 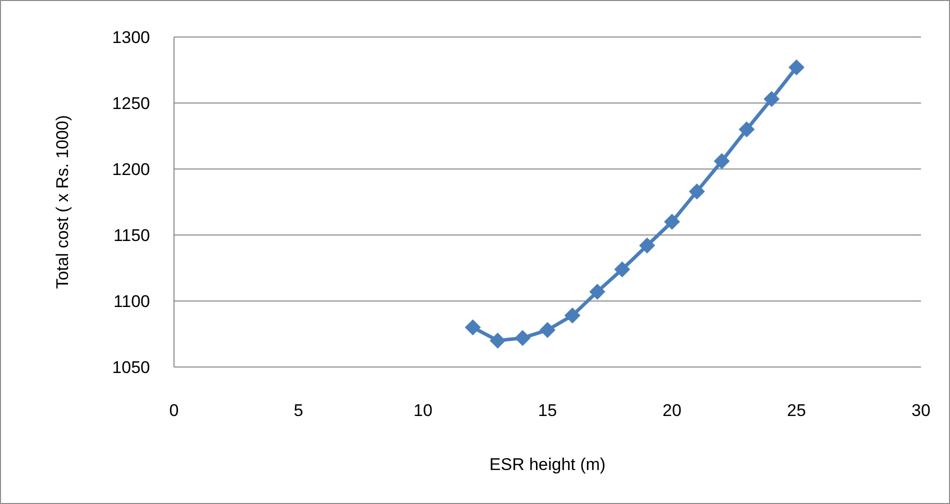 I want to click on x-tick-label: 15, so click(x=547, y=410).